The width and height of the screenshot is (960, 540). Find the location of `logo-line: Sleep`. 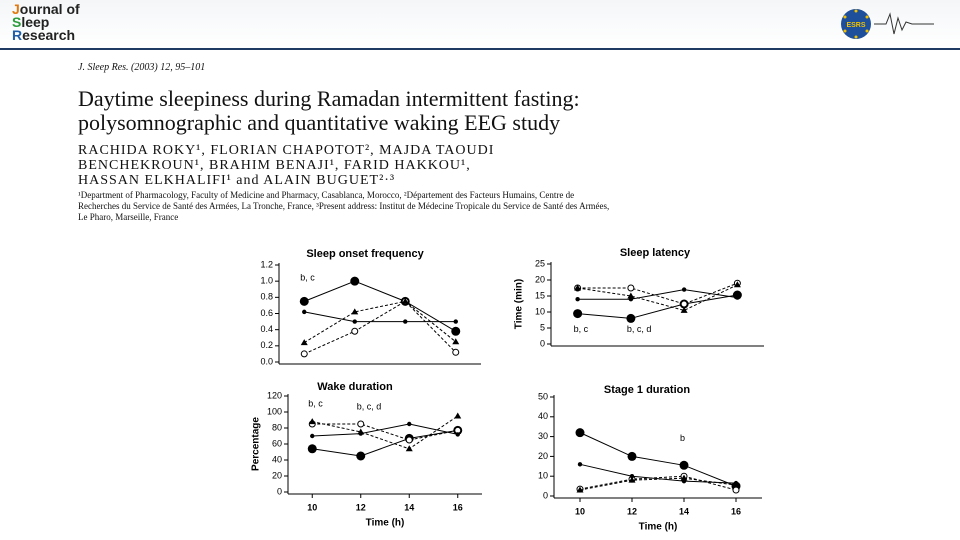

logo-line: Sleep is located at coordinates (31, 22).